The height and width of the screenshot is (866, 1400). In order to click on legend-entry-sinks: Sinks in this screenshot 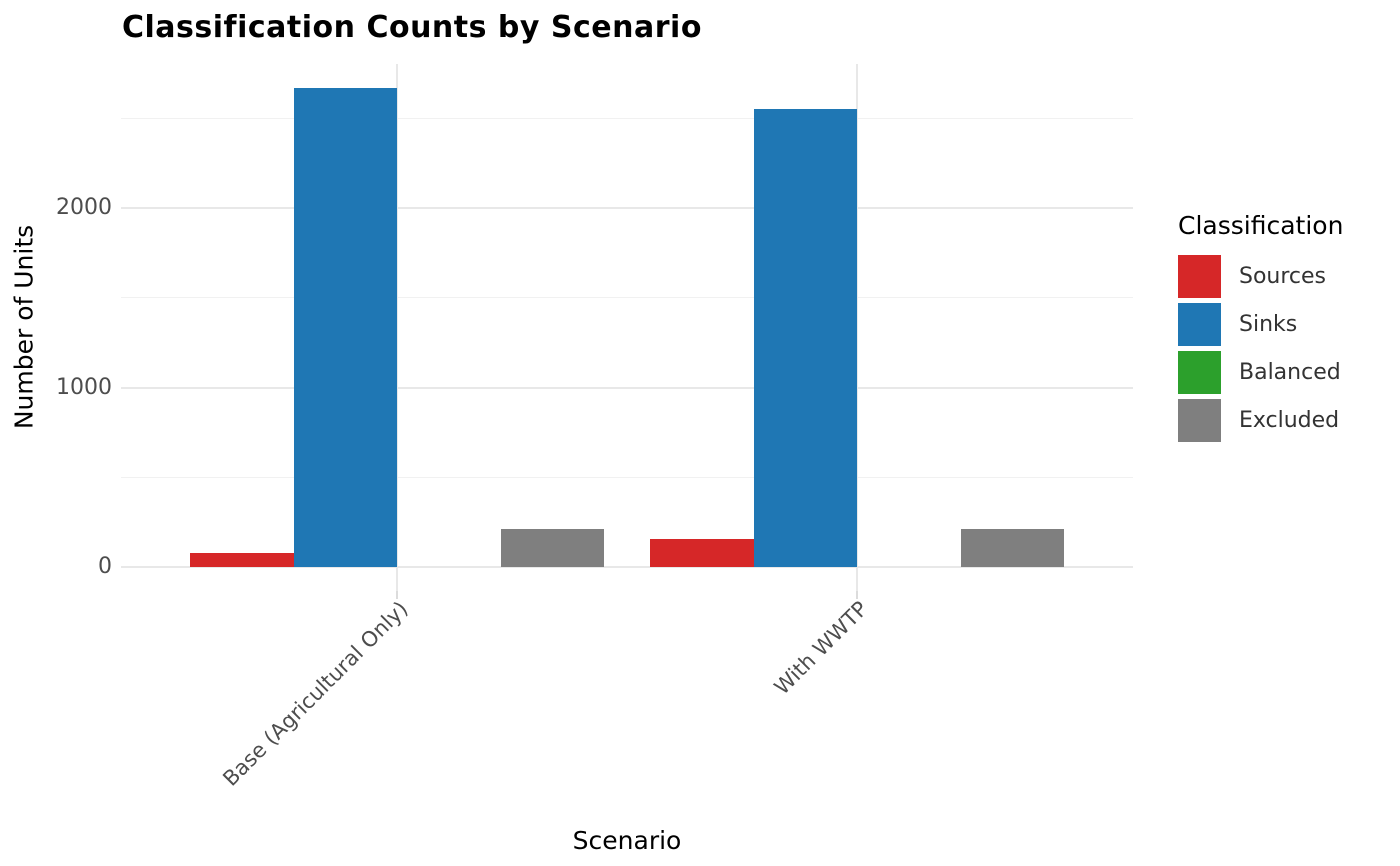, I will do `click(1260, 324)`.